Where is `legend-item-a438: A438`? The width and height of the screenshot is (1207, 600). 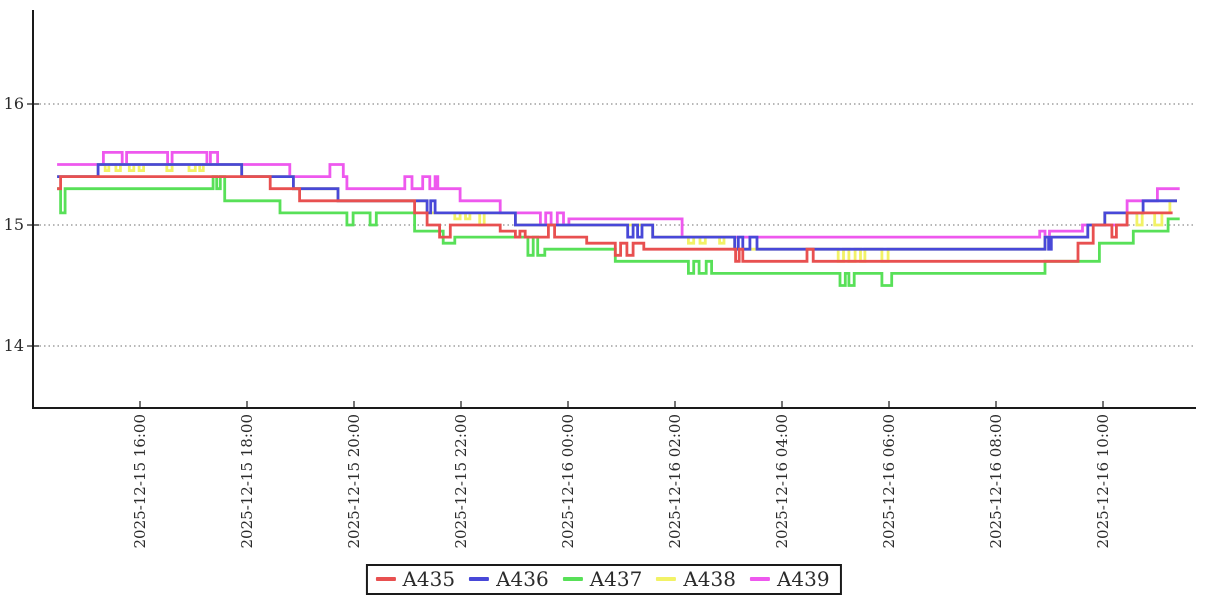 legend-item-a438: A438 is located at coordinates (696, 579).